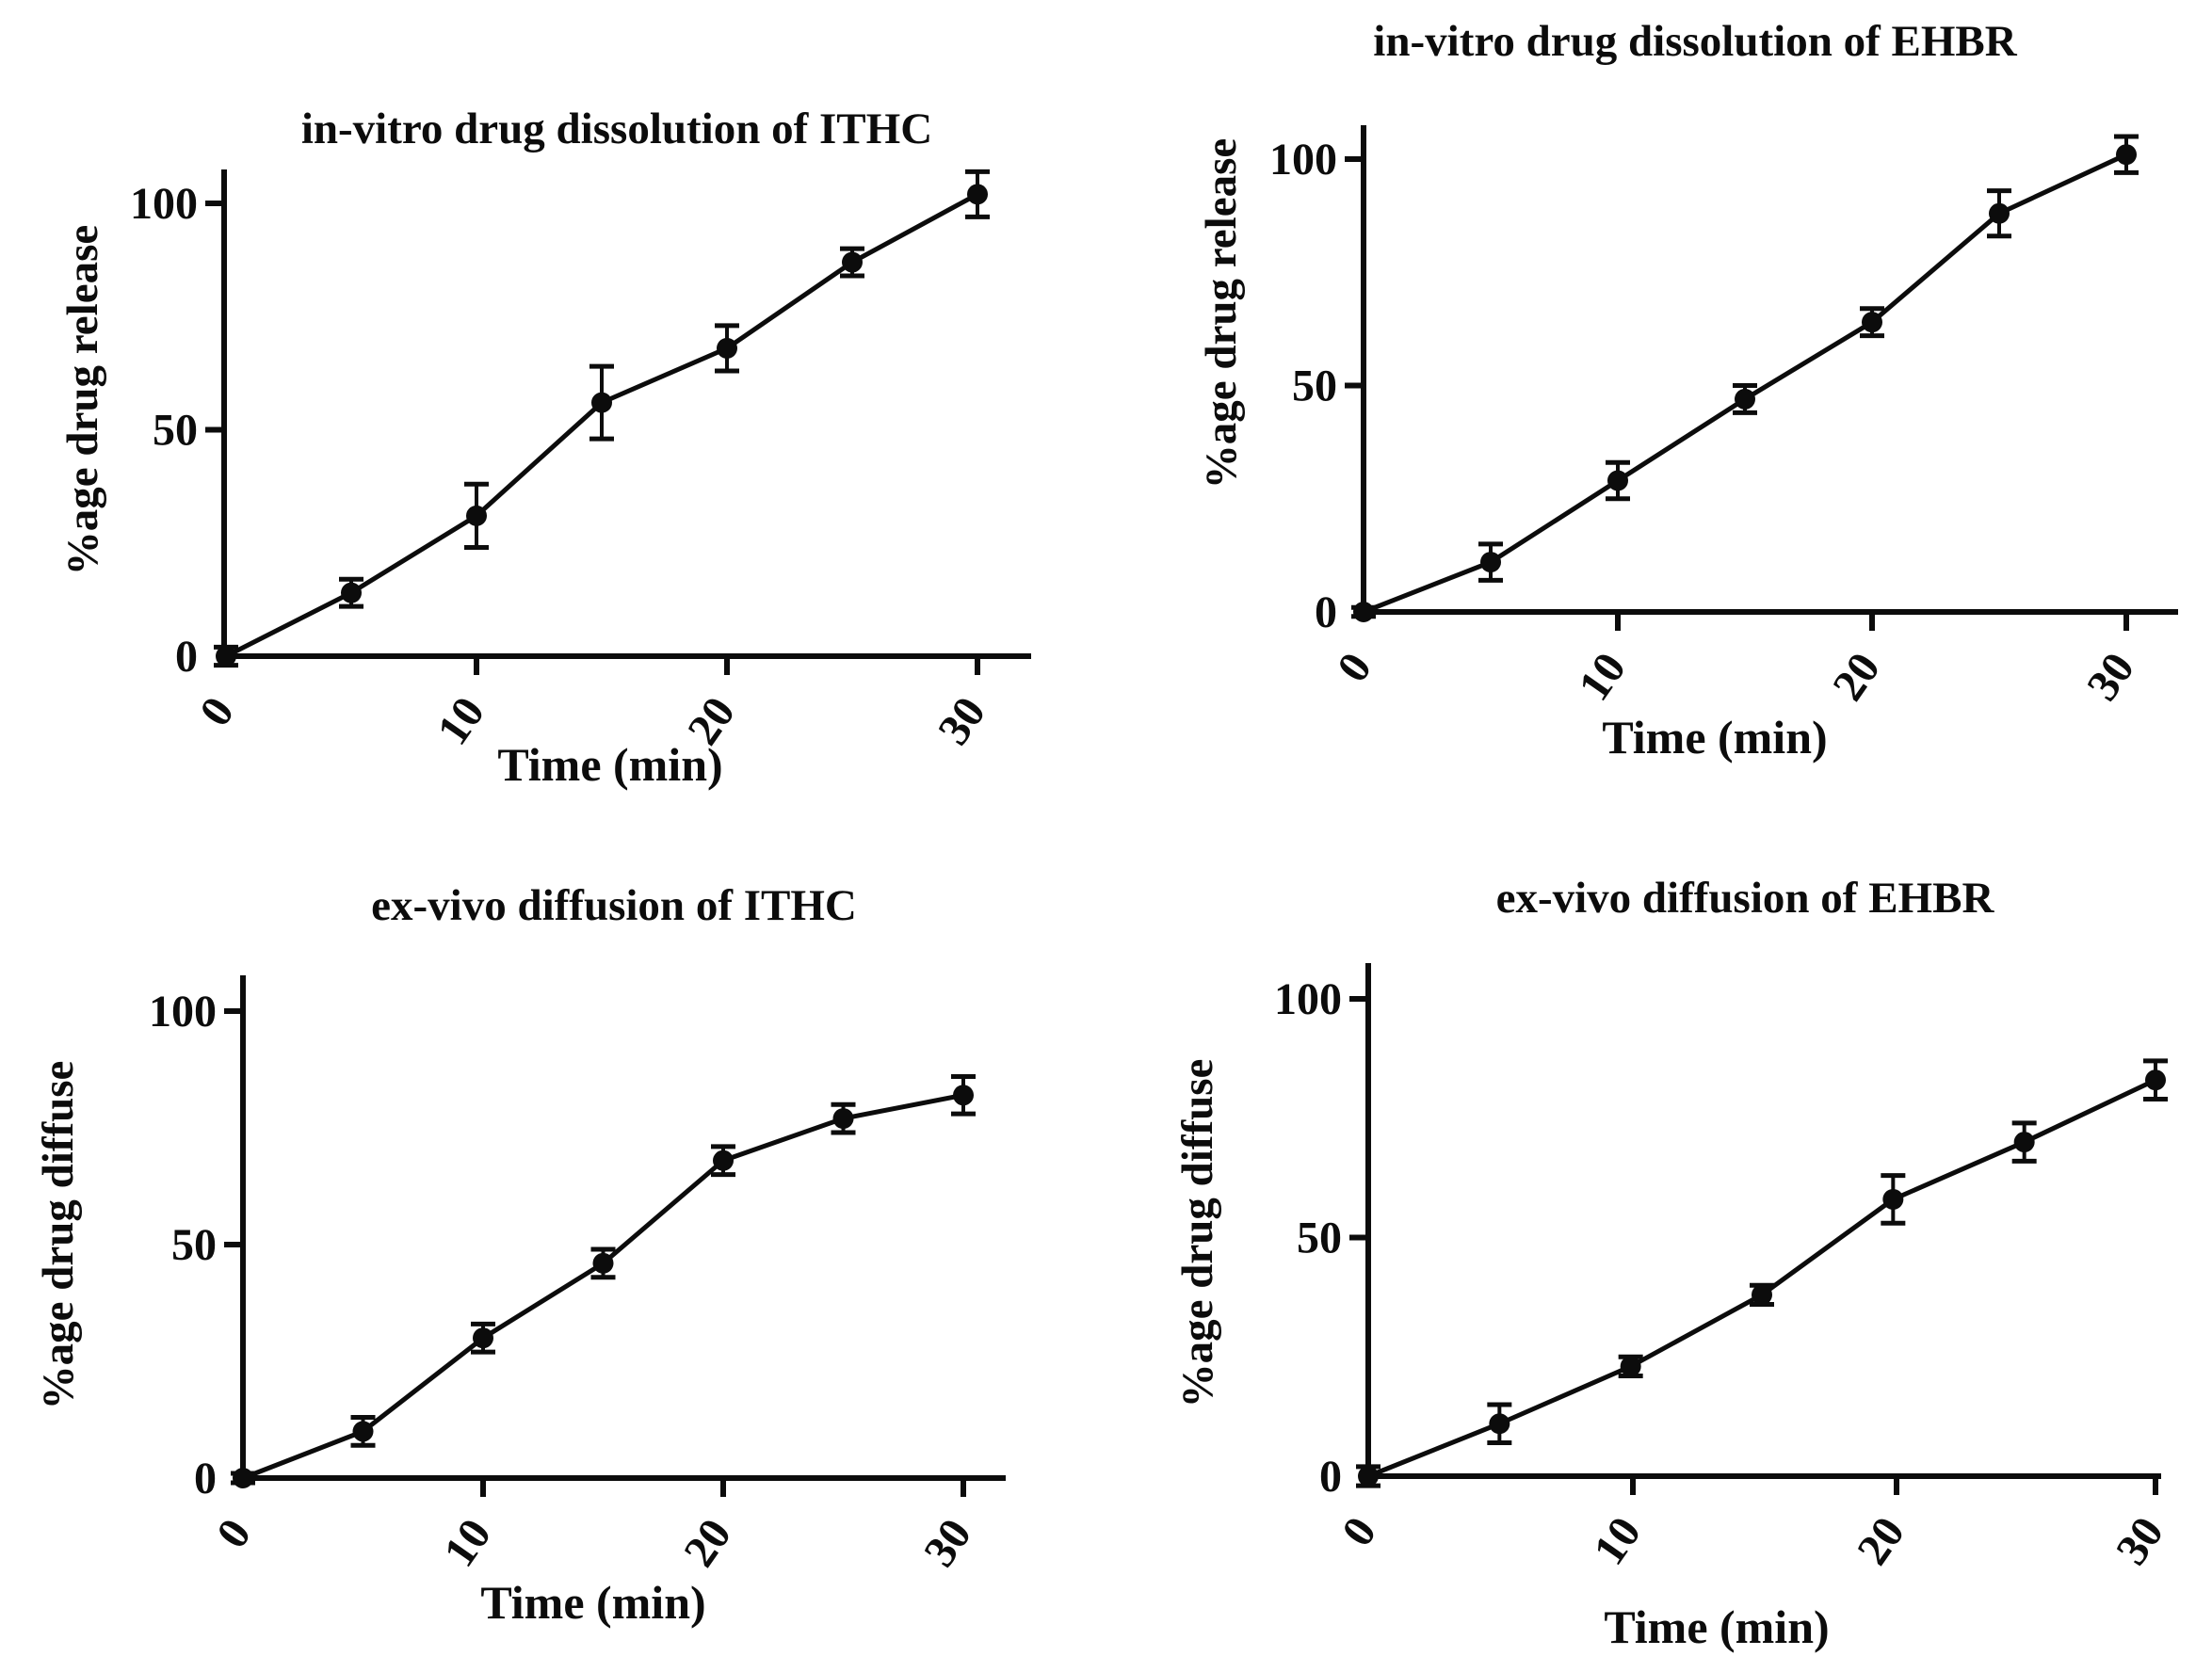 The image size is (2212, 1656). I want to click on chart-title: ex-vivo diffusion of ITHC, so click(614, 905).